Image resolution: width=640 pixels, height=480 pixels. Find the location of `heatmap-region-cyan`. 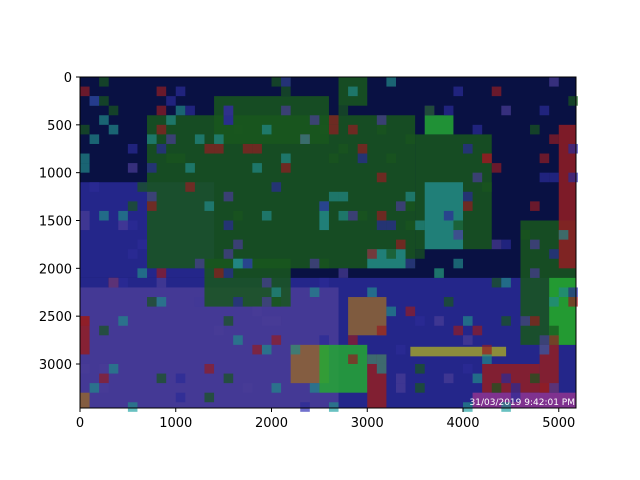

heatmap-region-cyan is located at coordinates (324, 216).